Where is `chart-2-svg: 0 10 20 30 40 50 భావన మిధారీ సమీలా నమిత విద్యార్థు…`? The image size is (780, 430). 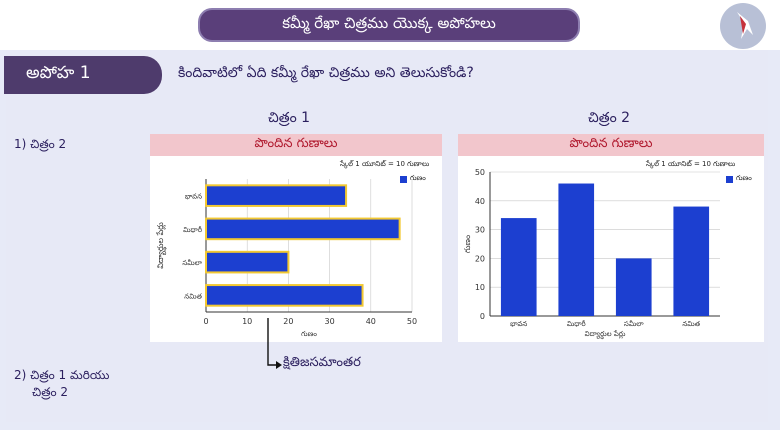
chart-2-svg: 0 10 20 30 40 50 భావన మిధారీ సమీలా నమిత విద్యార్థు… is located at coordinates (591, 254).